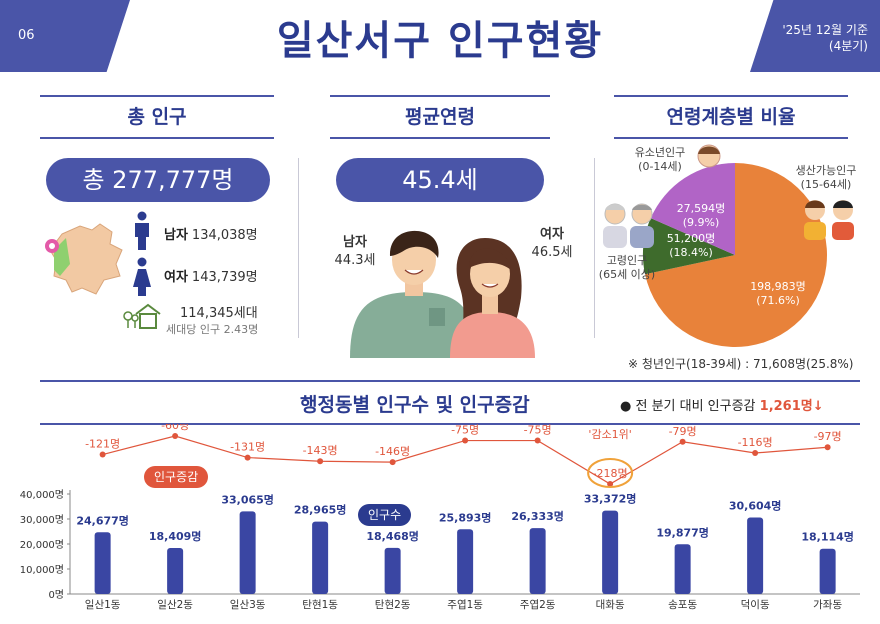  Describe the element at coordinates (65, 36) in the screenshot. I see `header-left-band` at that location.